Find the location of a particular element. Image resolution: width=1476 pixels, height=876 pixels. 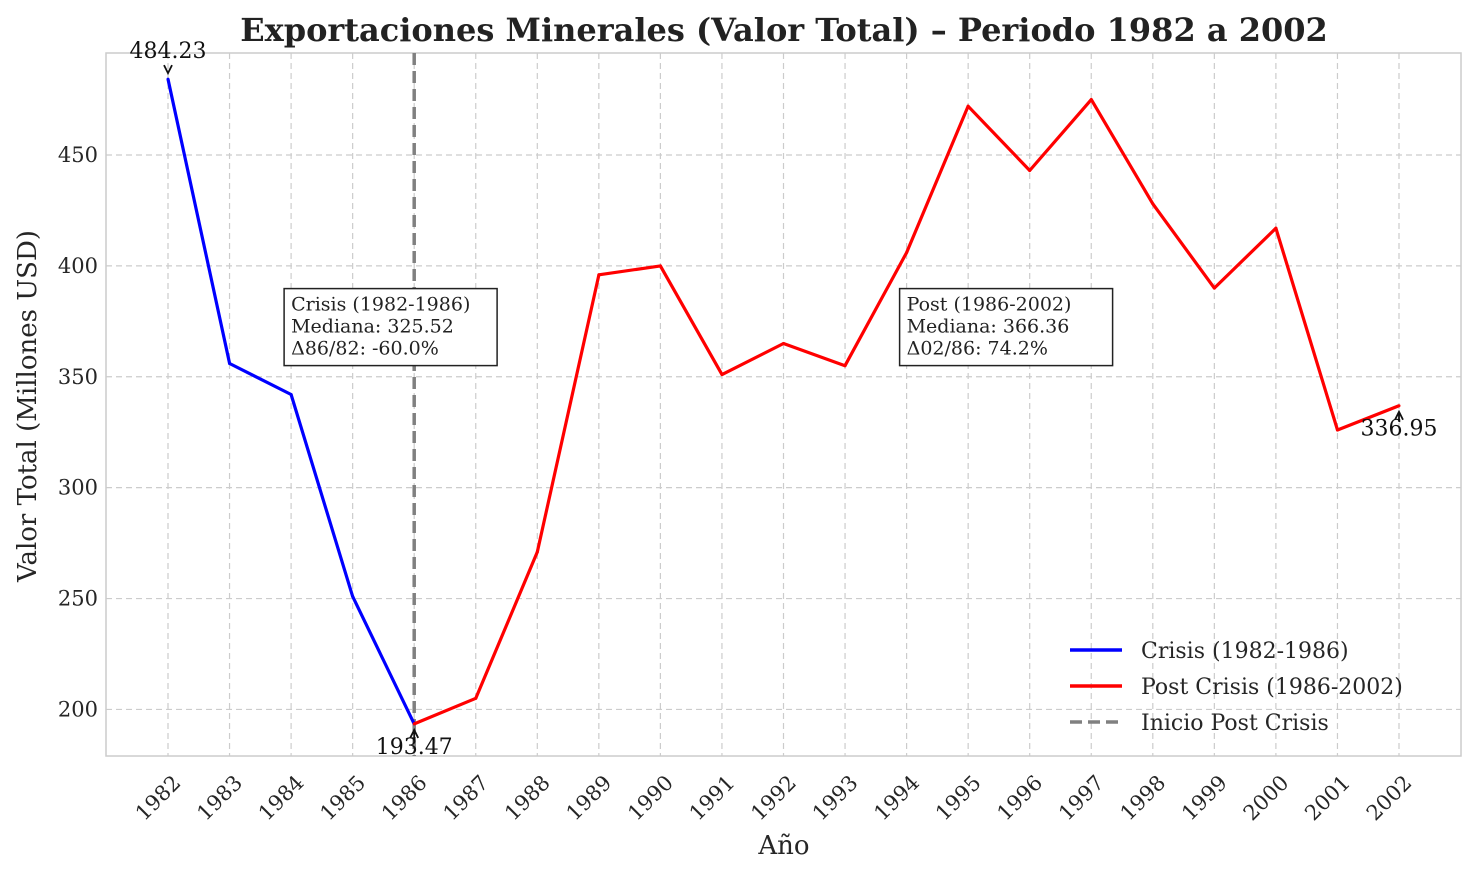

x-axis-label: Año is located at coordinates (783, 846).